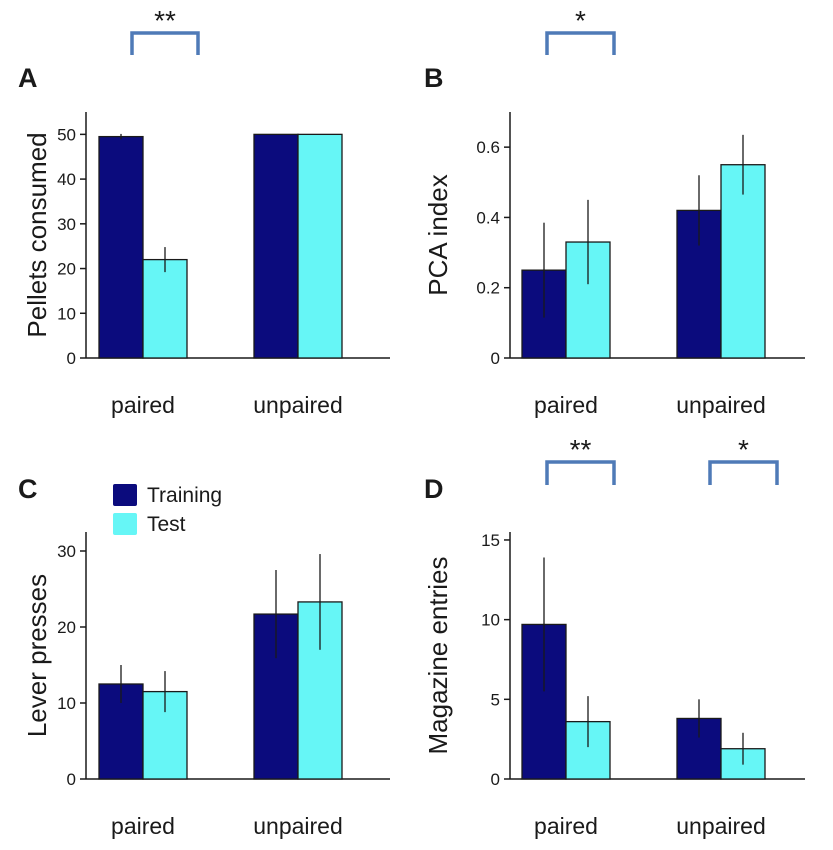 The width and height of the screenshot is (833, 850). Describe the element at coordinates (743, 472) in the screenshot. I see `significance-bracket-unpaired` at that location.